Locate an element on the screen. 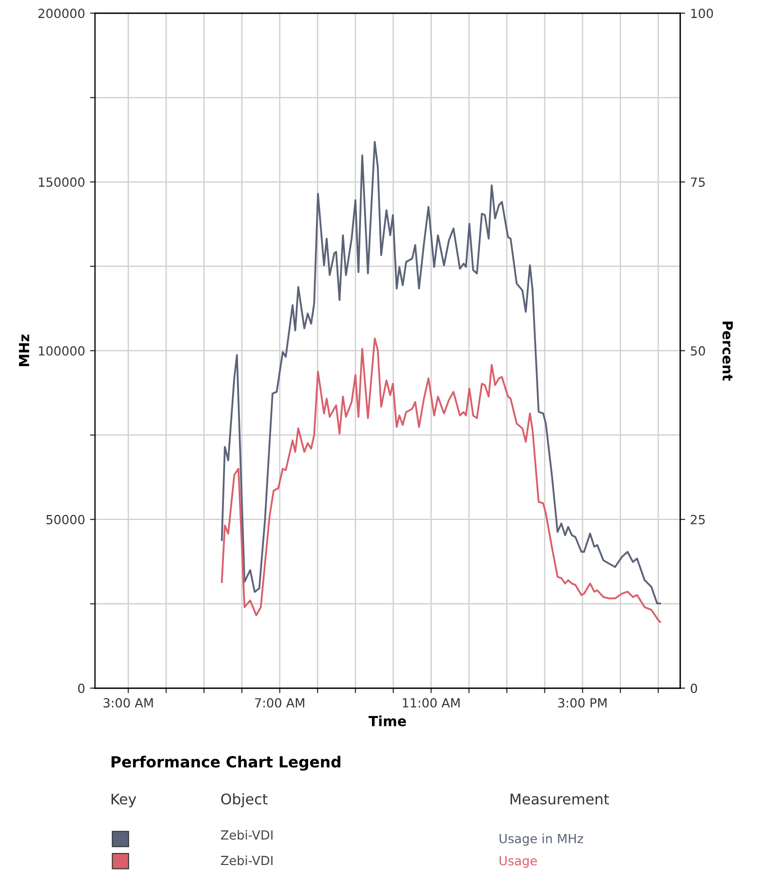 This screenshot has height=880, width=760. legend-title: Performance Chart Legend is located at coordinates (226, 763).